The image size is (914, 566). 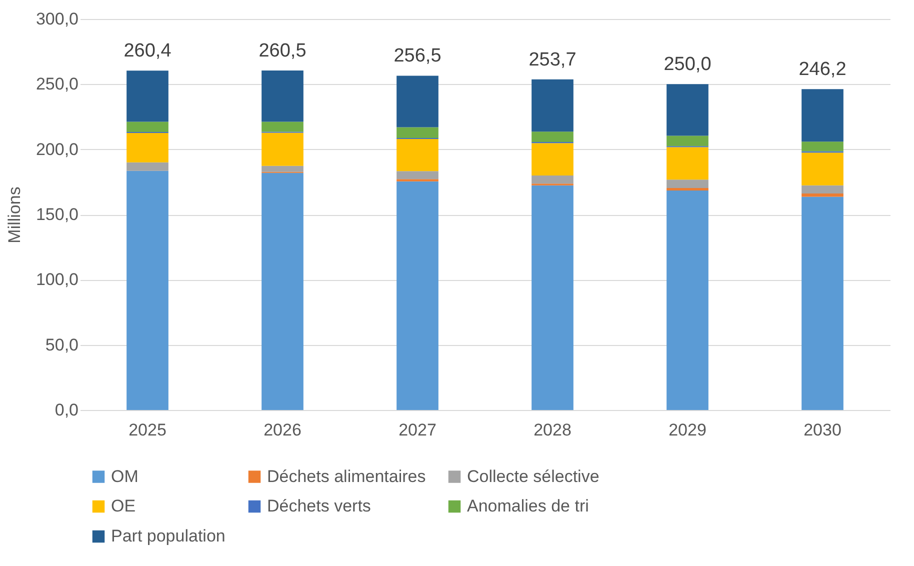 What do you see at coordinates (823, 430) in the screenshot?
I see `x-tick-label: 2030` at bounding box center [823, 430].